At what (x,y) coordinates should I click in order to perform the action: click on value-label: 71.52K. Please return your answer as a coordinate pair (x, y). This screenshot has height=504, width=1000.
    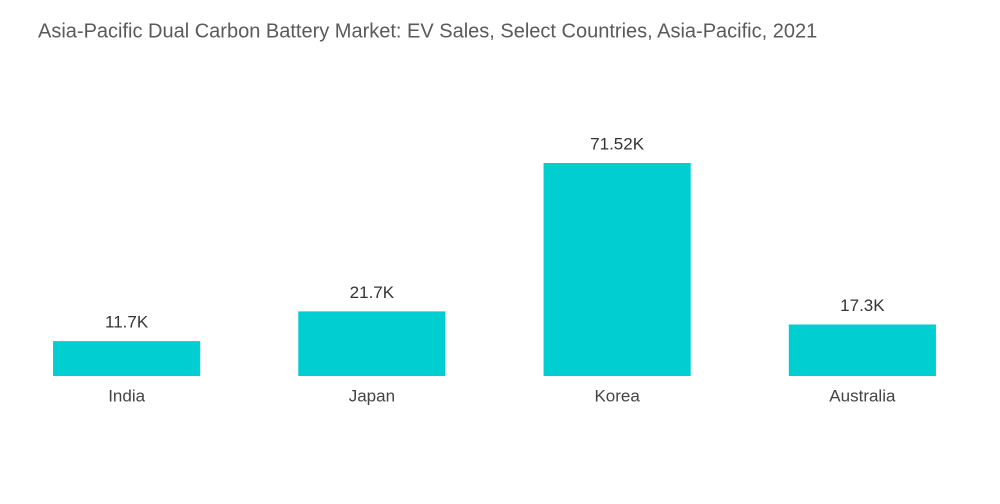
    Looking at the image, I should click on (617, 143).